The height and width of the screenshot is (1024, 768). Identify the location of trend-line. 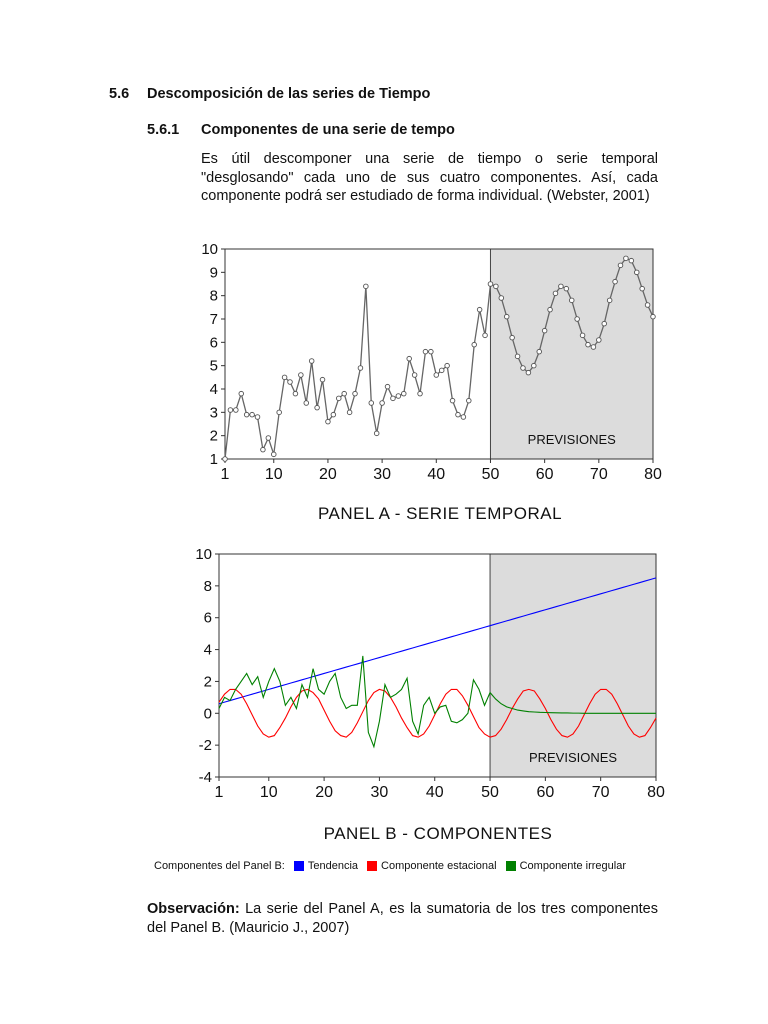
(437, 641).